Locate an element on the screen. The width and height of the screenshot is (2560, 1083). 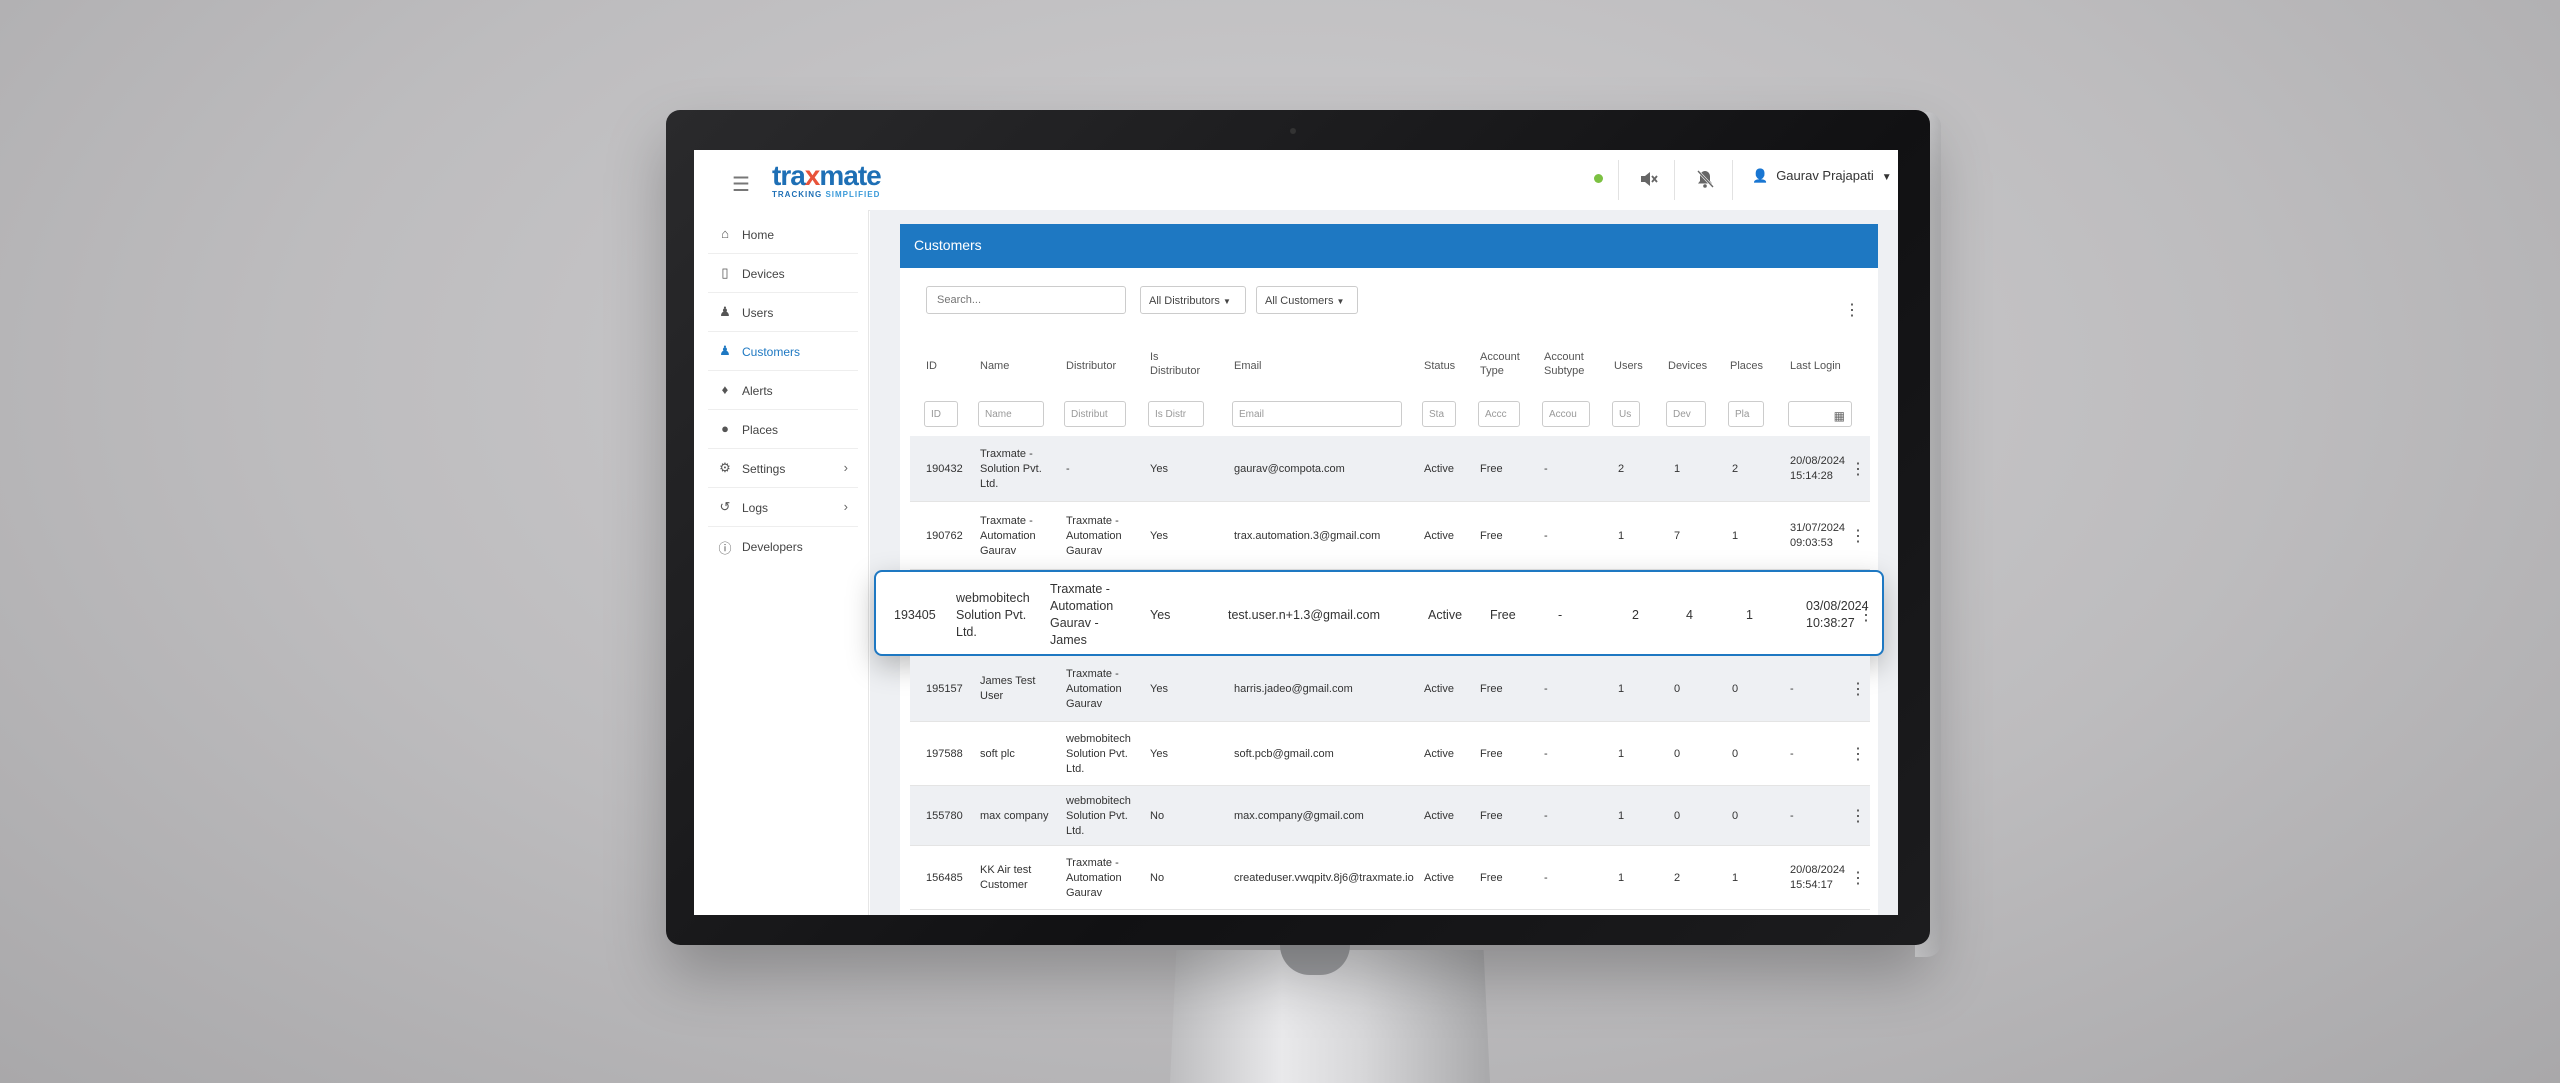
cell-line: No is located at coordinates (1157, 816).